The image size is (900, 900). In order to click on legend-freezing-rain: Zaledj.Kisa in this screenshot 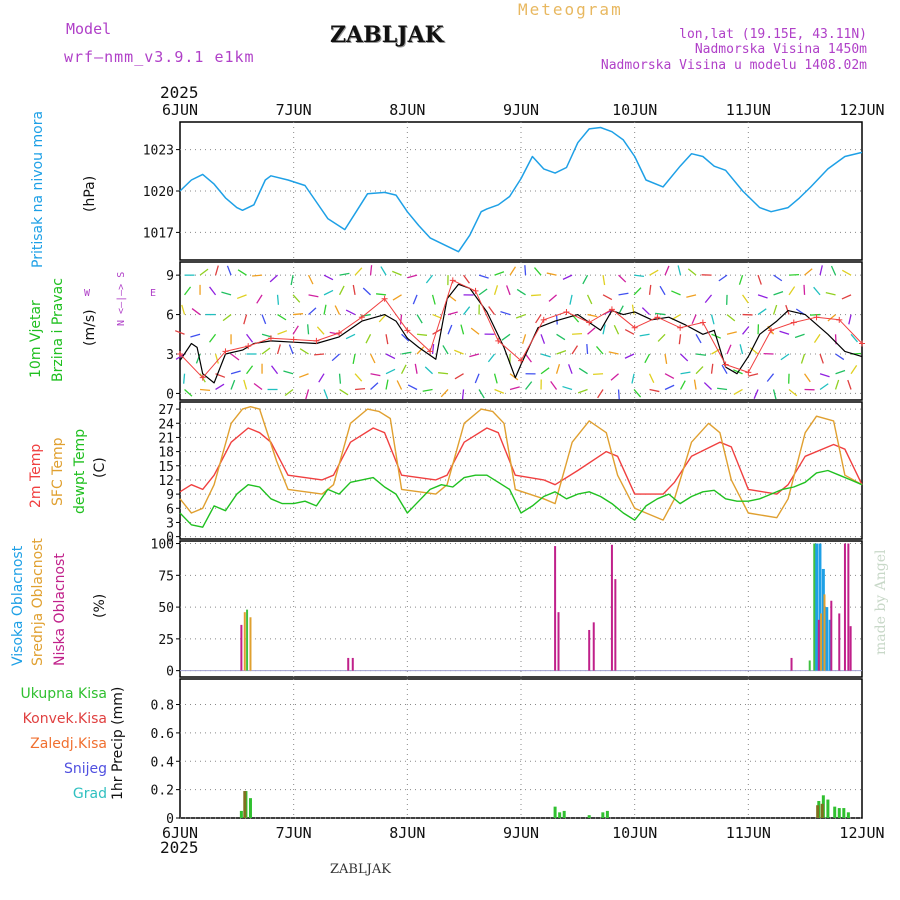, I will do `click(68, 744)`.